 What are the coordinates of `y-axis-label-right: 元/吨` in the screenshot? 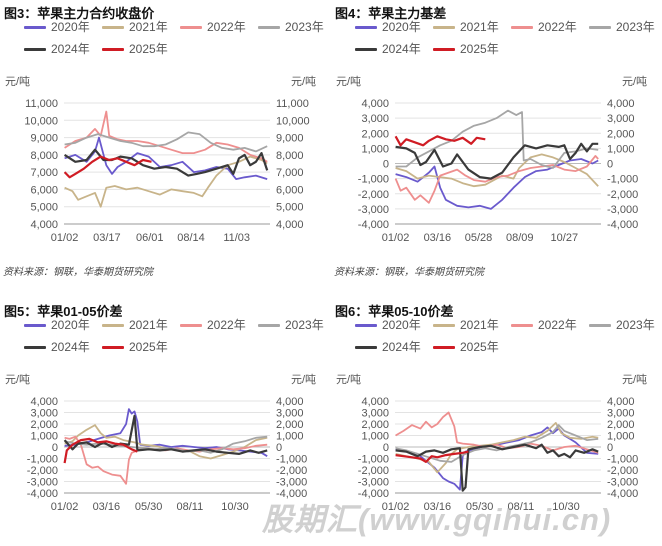 It's located at (304, 380).